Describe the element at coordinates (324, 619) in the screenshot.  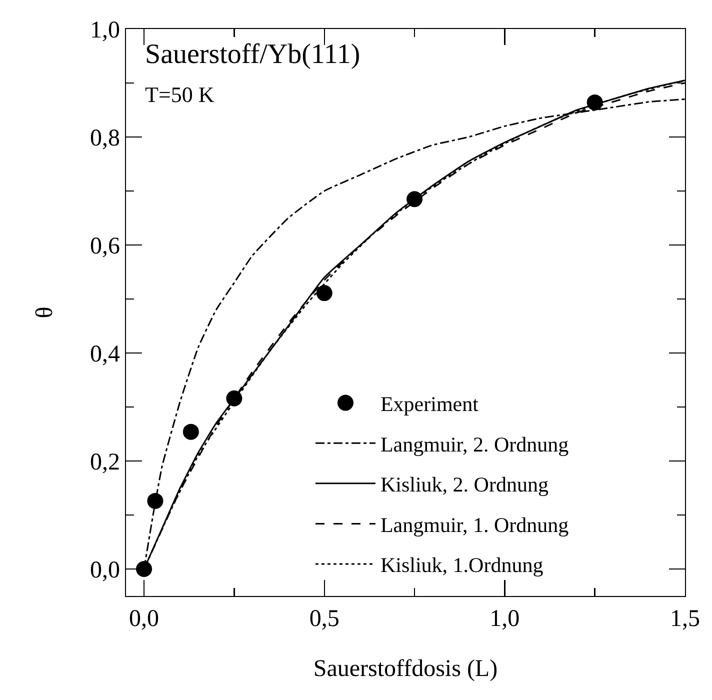
I see `x-tick-label: 0,5` at that location.